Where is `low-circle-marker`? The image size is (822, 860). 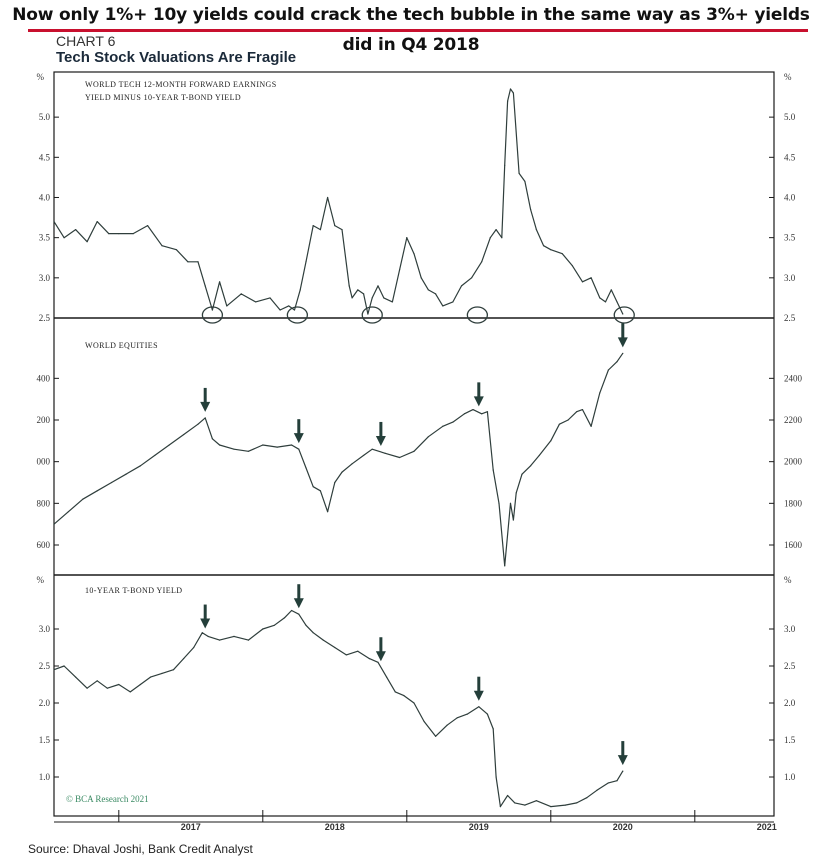 low-circle-marker is located at coordinates (624, 315).